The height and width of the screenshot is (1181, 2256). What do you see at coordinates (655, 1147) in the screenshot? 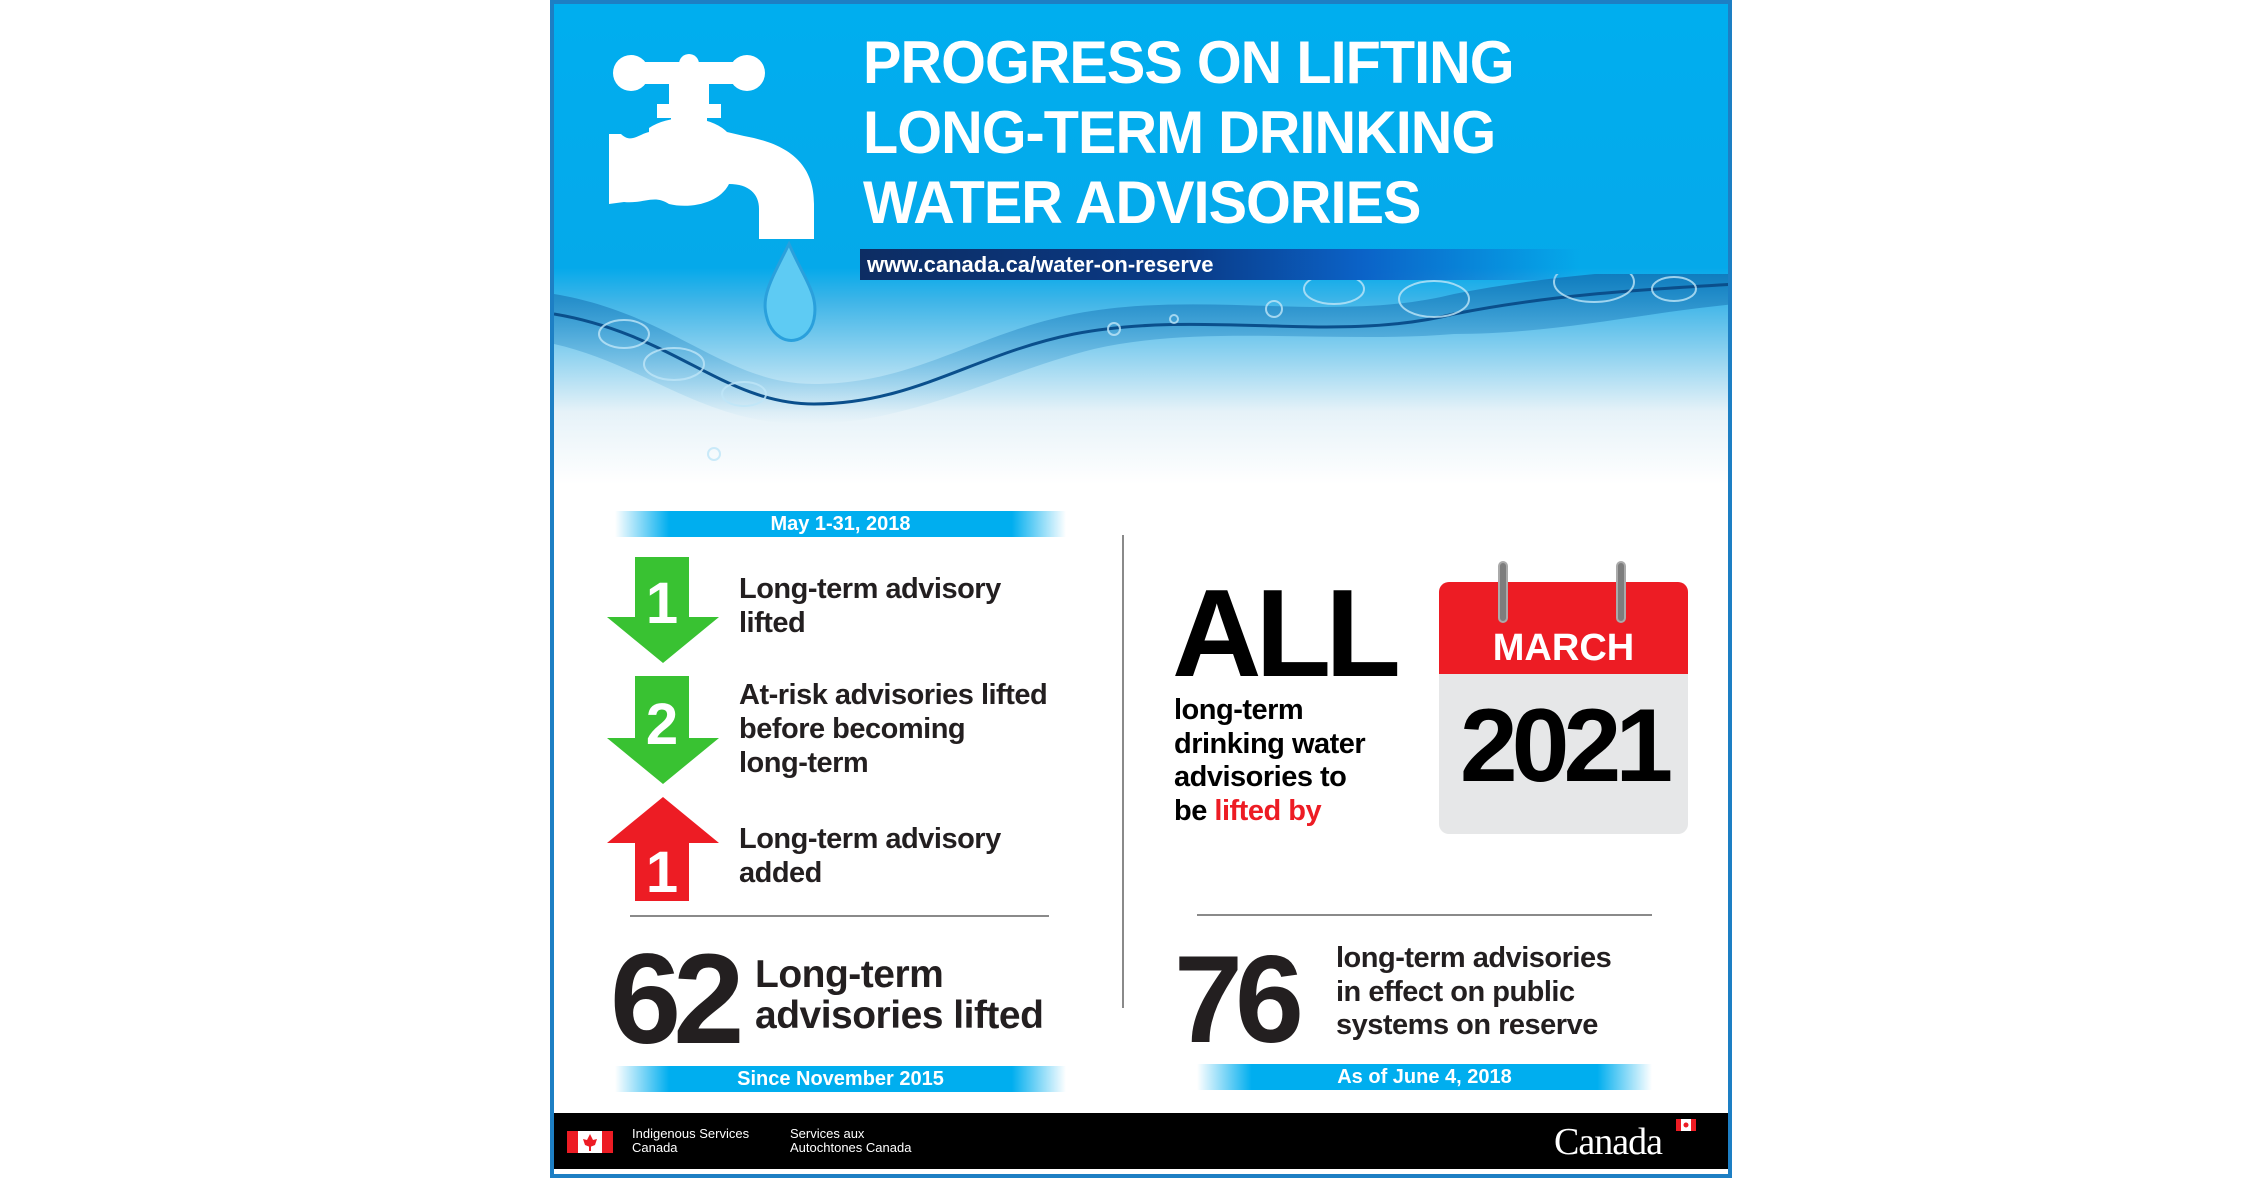
I see `dept-line: Canada` at bounding box center [655, 1147].